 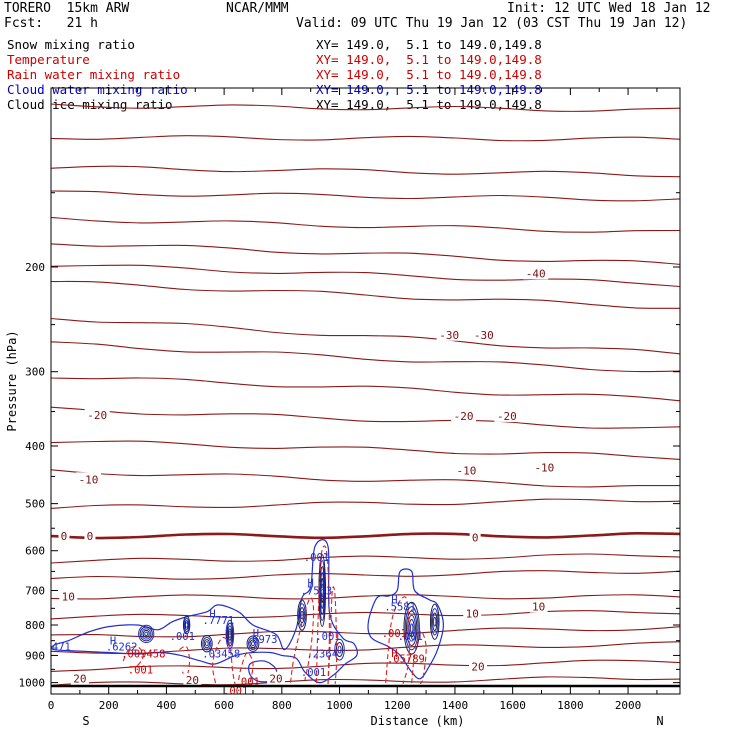 What do you see at coordinates (109, 705) in the screenshot?
I see `x-tick-label: 200` at bounding box center [109, 705].